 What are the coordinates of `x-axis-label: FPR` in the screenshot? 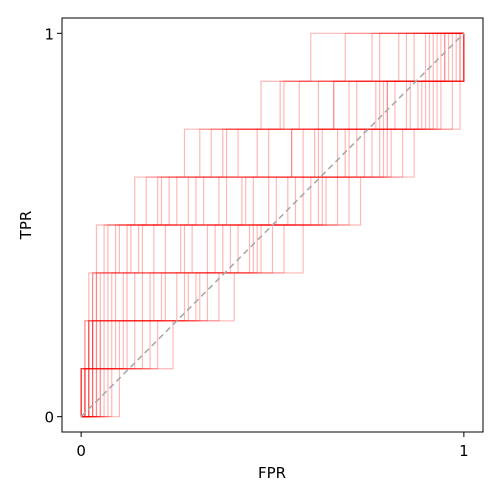 It's located at (272, 473).